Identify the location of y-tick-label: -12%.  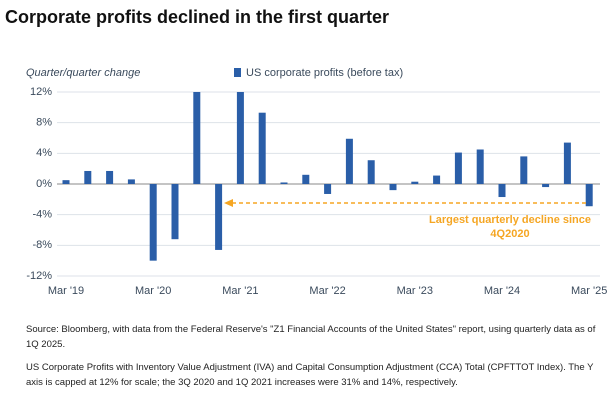
(39, 276).